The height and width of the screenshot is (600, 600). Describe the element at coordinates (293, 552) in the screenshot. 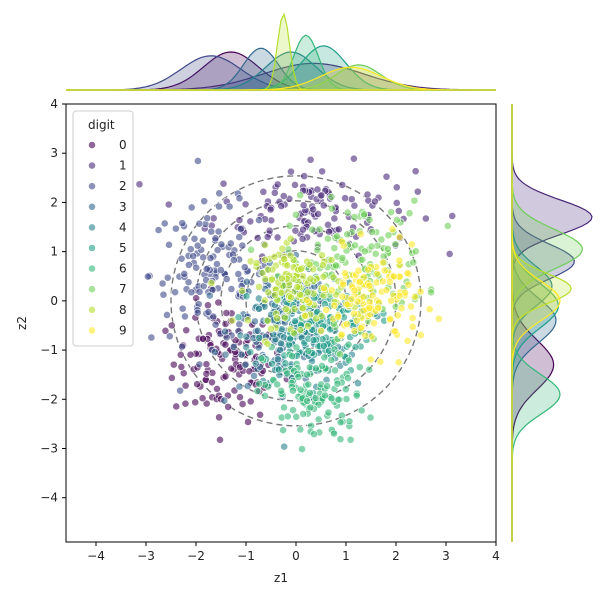

I see `x-axis-ticks: −4 −3 −2 −1 0 1 2 3 4` at that location.